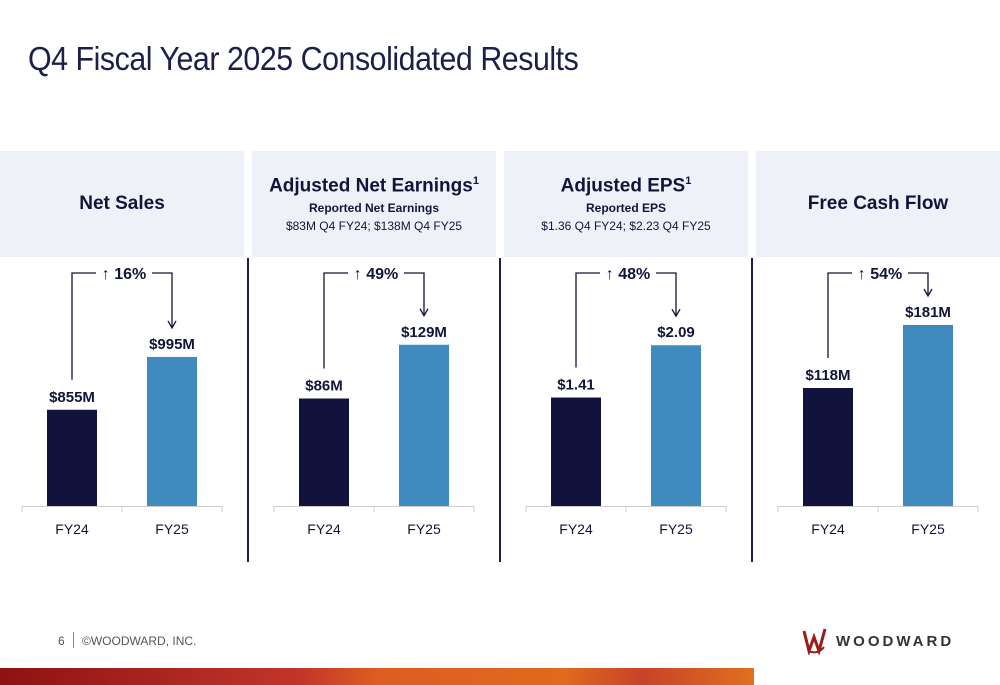 The image size is (1000, 685). What do you see at coordinates (576, 385) in the screenshot?
I see `data-label: $1.41` at bounding box center [576, 385].